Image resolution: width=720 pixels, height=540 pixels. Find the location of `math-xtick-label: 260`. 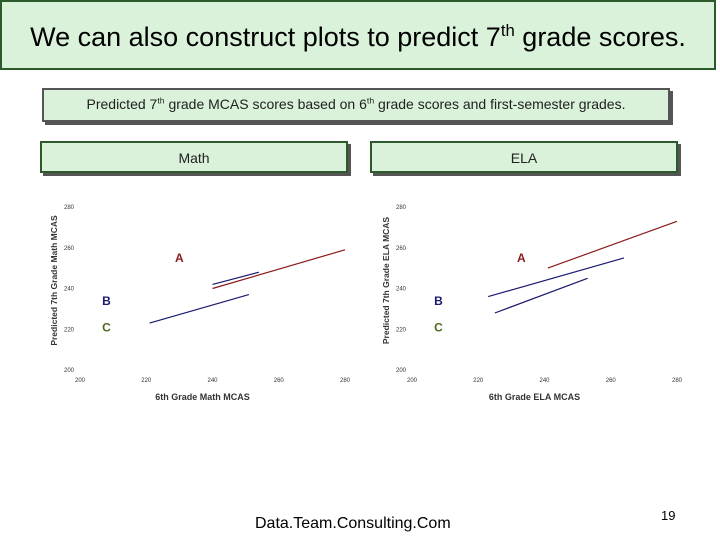

math-xtick-label: 260 is located at coordinates (279, 381).